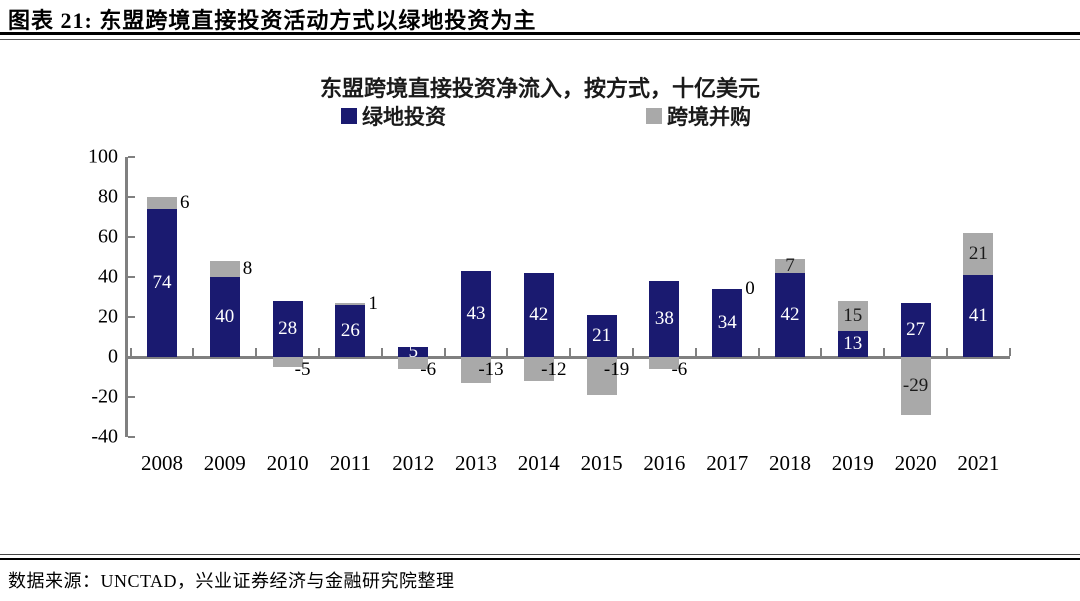 Image resolution: width=1080 pixels, height=601 pixels. Describe the element at coordinates (287, 362) in the screenshot. I see `bar-ma-2010` at that location.